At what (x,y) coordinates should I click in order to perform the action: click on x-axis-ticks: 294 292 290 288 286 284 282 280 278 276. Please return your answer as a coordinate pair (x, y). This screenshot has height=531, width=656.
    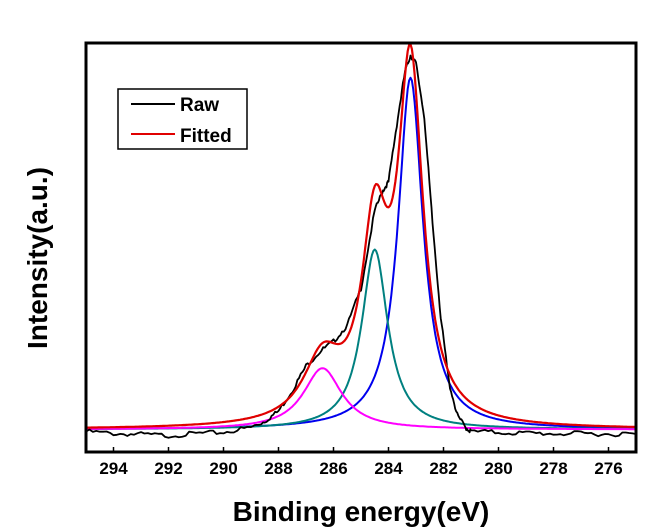
    Looking at the image, I should click on (361, 462).